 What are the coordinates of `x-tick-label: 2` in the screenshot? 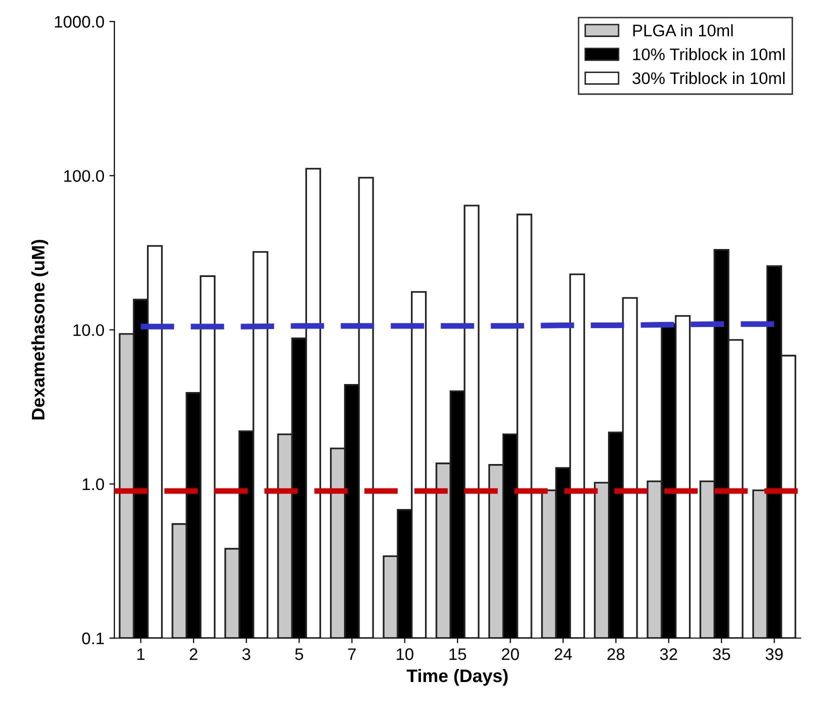 It's located at (194, 654).